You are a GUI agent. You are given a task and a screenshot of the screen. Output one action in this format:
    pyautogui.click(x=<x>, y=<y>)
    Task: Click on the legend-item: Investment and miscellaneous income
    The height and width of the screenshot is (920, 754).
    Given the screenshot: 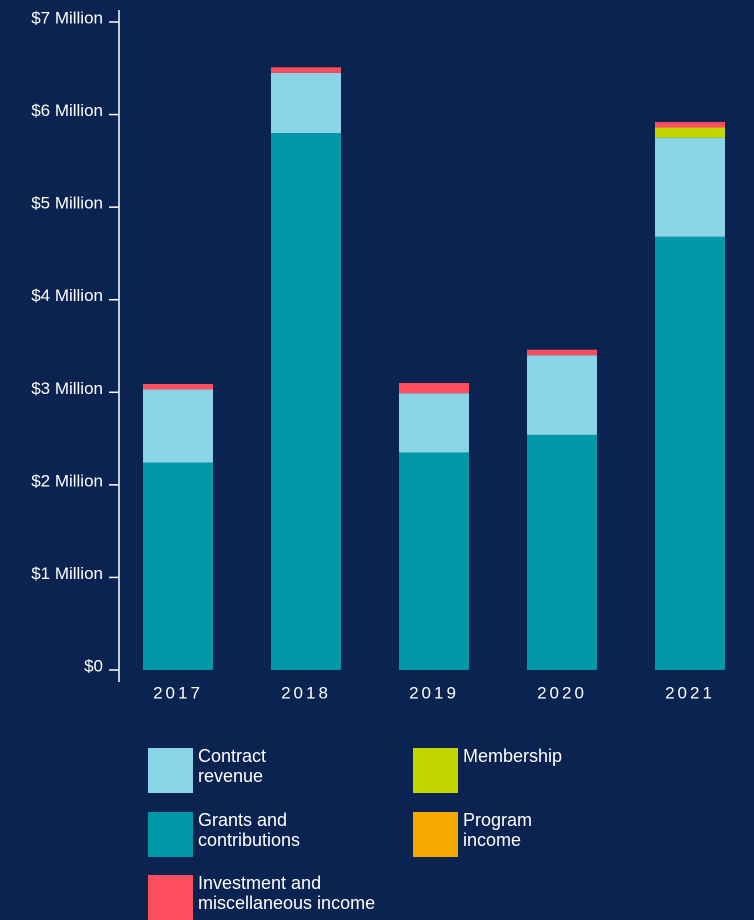 What is the action you would take?
    pyautogui.click(x=268, y=896)
    